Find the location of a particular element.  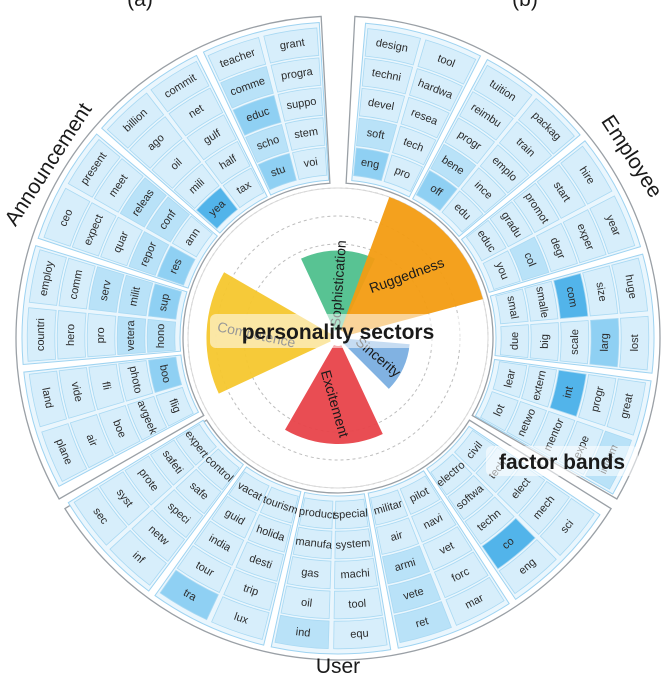

word-cell-label: tool is located at coordinates (357, 604).